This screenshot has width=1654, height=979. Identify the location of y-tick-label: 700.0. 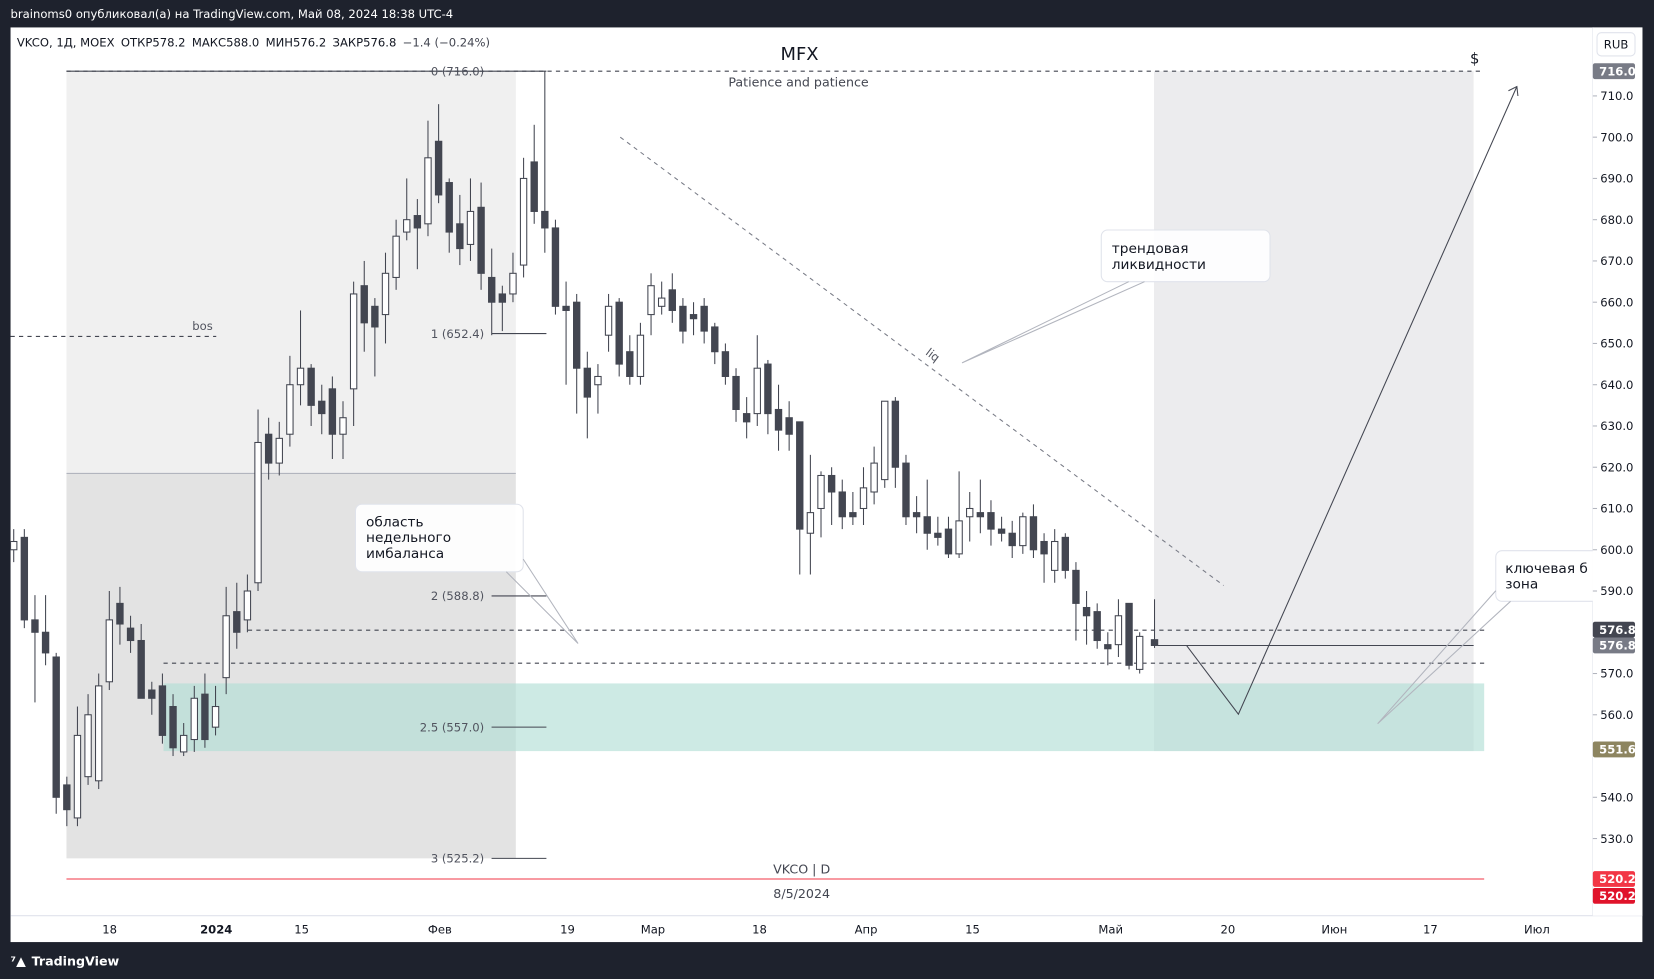
(1616, 137).